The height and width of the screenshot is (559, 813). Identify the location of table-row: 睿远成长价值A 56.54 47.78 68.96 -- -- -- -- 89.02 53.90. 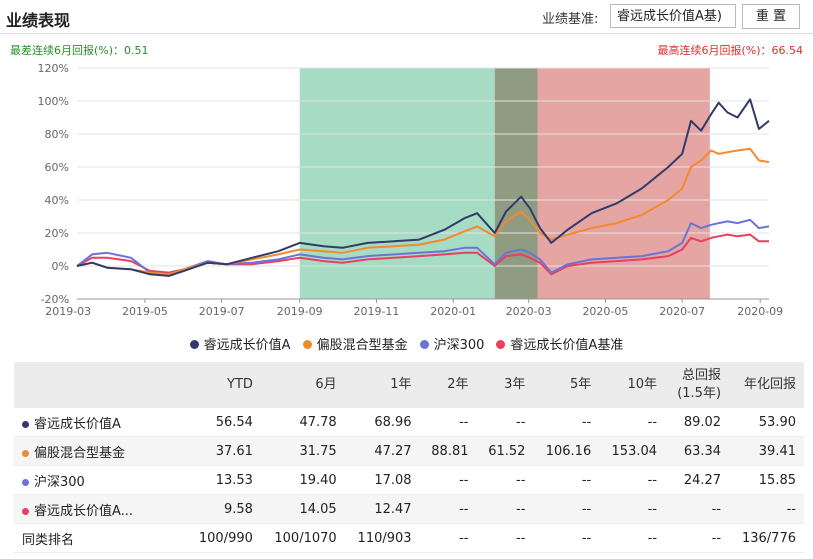
(409, 422).